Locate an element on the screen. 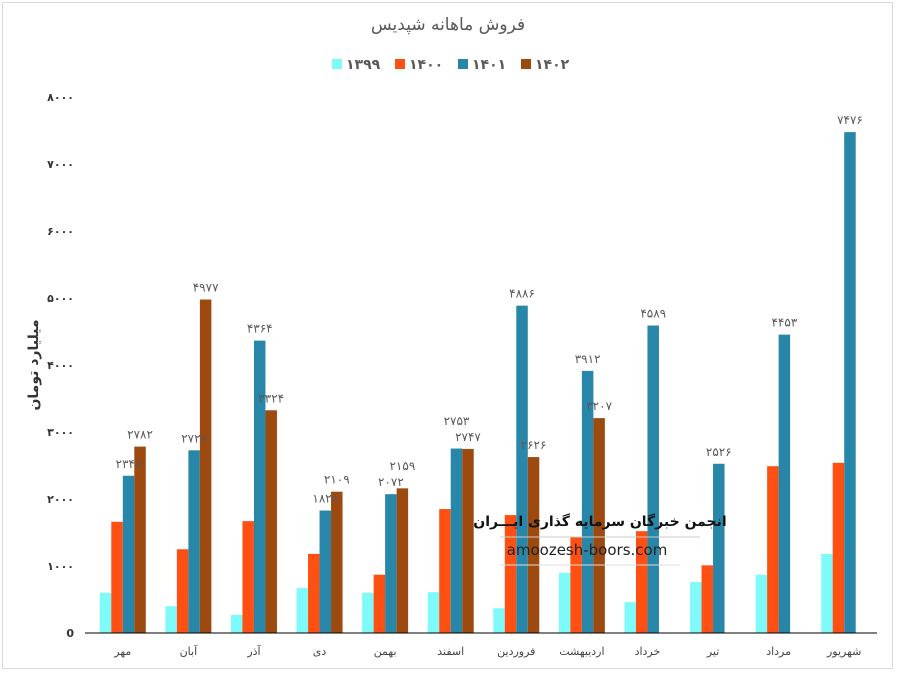 Image resolution: width=897 pixels, height=673 pixels. x-tick-label: آذر is located at coordinates (253, 651).